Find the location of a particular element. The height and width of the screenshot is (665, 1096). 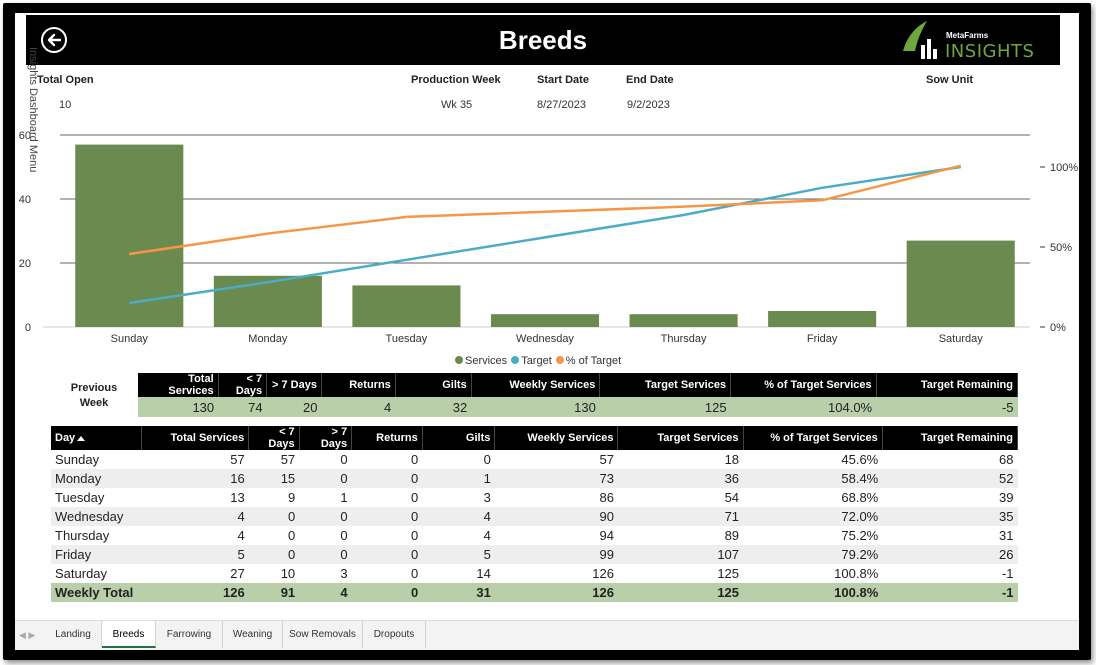

prev-col-header: Total Services is located at coordinates (178, 385).